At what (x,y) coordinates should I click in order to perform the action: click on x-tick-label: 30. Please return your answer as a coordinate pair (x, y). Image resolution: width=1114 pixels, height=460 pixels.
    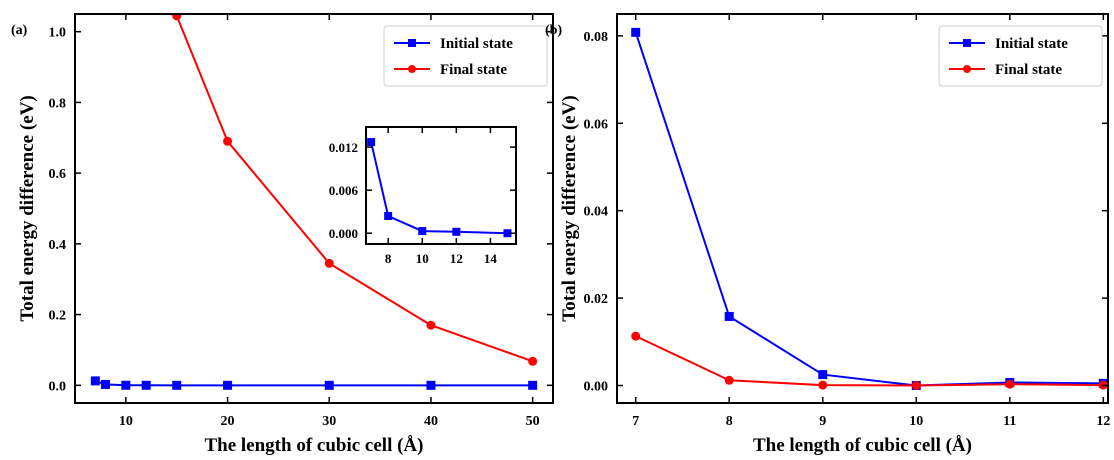
    Looking at the image, I should click on (329, 421).